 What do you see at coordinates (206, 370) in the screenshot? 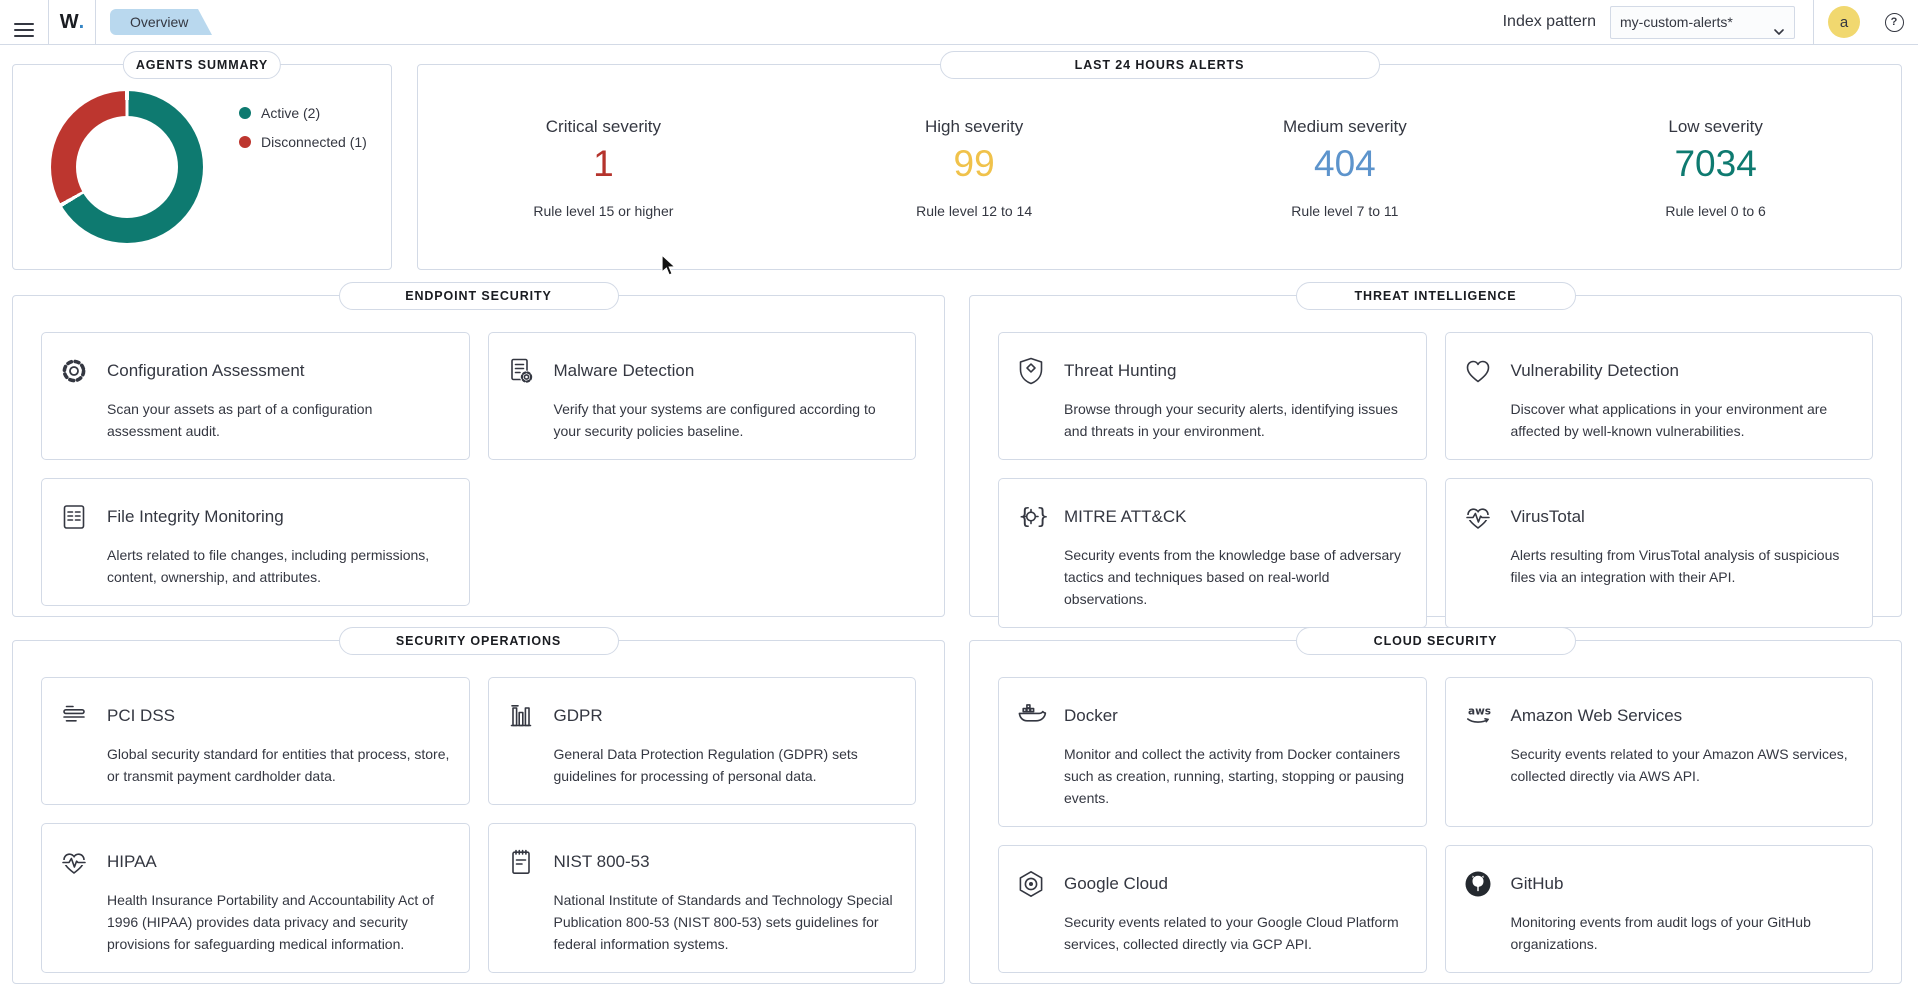
I see `card-title: Configuration Assessment` at bounding box center [206, 370].